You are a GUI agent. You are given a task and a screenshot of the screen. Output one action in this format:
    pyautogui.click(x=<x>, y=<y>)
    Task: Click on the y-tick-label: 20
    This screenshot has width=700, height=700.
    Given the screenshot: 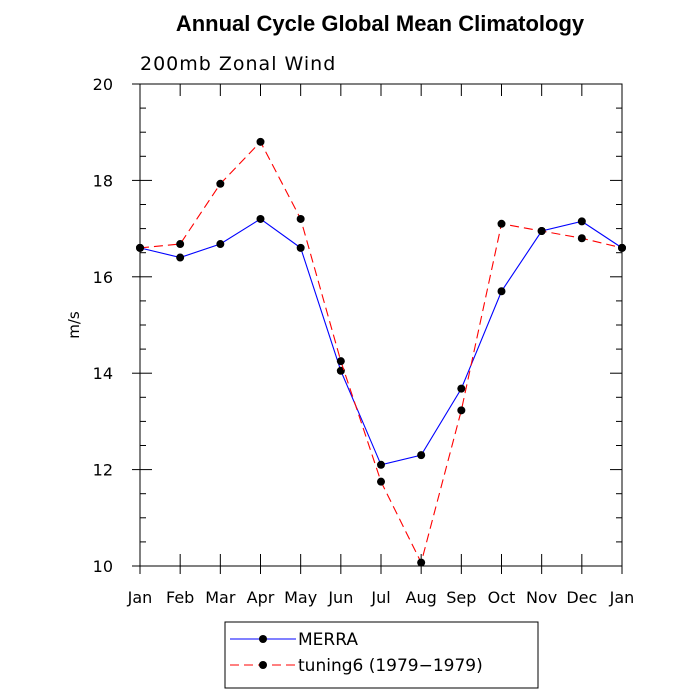 What is the action you would take?
    pyautogui.click(x=103, y=84)
    